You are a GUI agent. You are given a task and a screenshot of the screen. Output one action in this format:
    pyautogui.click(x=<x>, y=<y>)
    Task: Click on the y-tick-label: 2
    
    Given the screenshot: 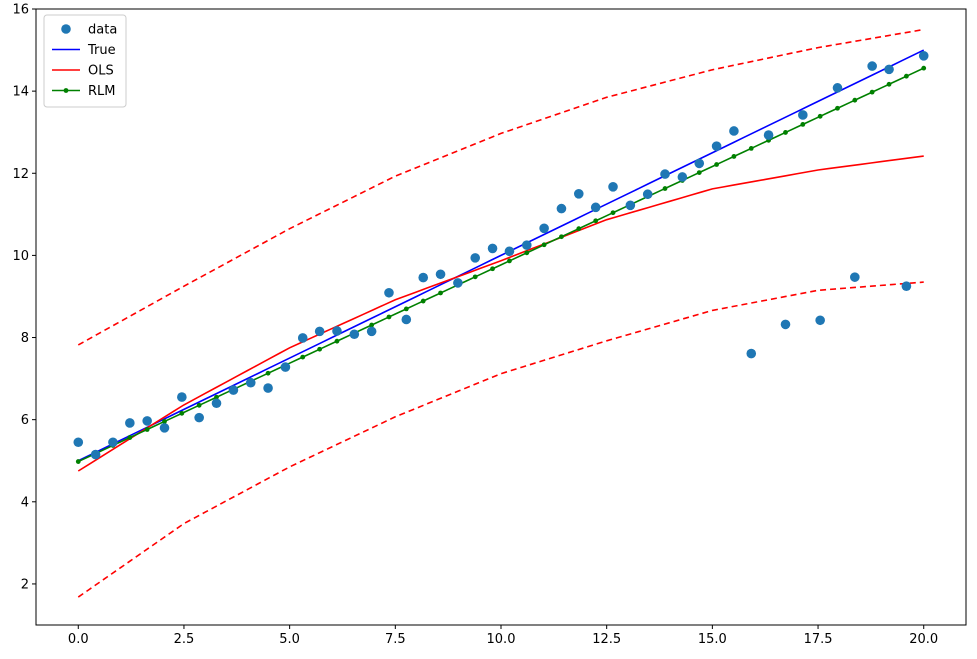 What is the action you would take?
    pyautogui.click(x=25, y=584)
    